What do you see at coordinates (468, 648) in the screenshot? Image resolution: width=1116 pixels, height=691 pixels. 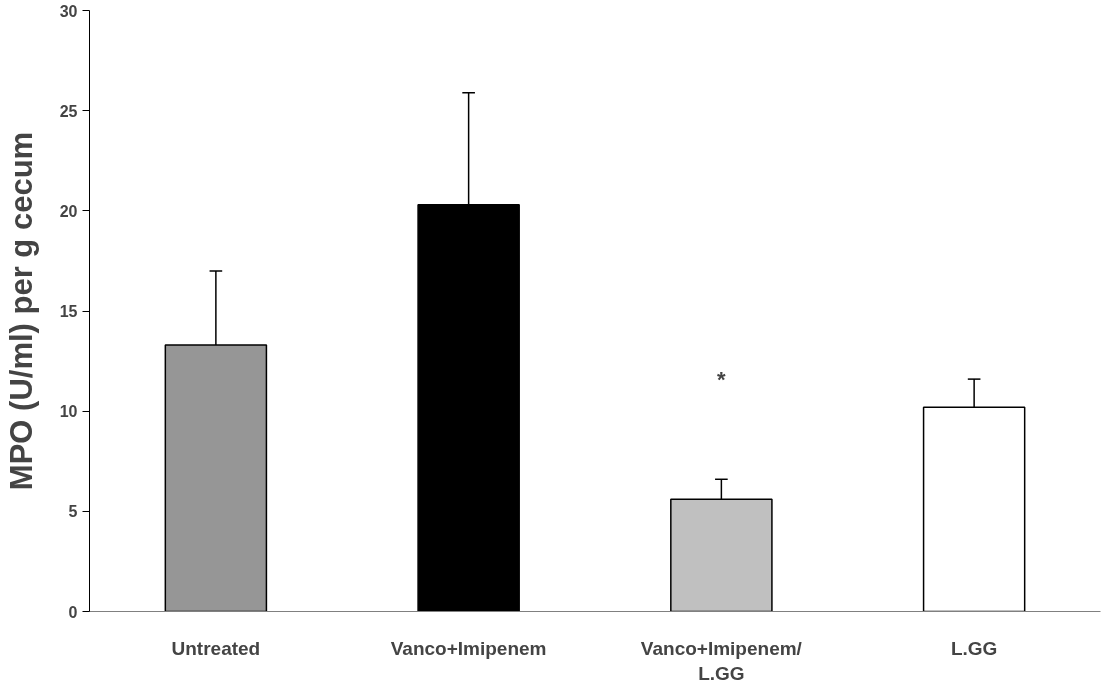 I see `x-tick-label: Vanco+Imipenem` at bounding box center [468, 648].